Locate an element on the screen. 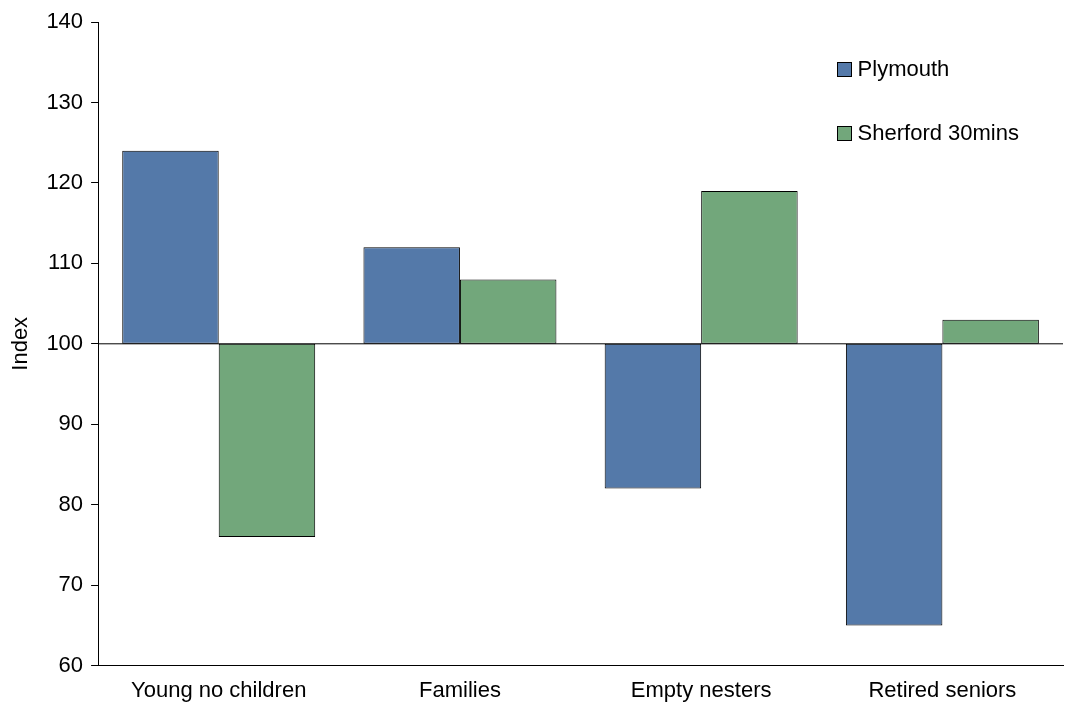 This screenshot has height=716, width=1079. y-axis-title: Index is located at coordinates (20, 343).